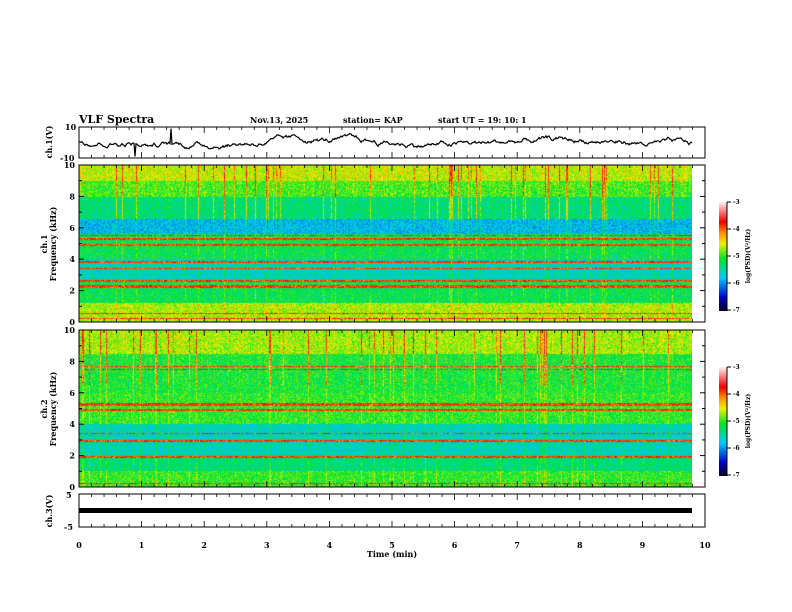  What do you see at coordinates (44, 408) in the screenshot?
I see `ch2-spec-ylabel-channel: ch.2` at bounding box center [44, 408].